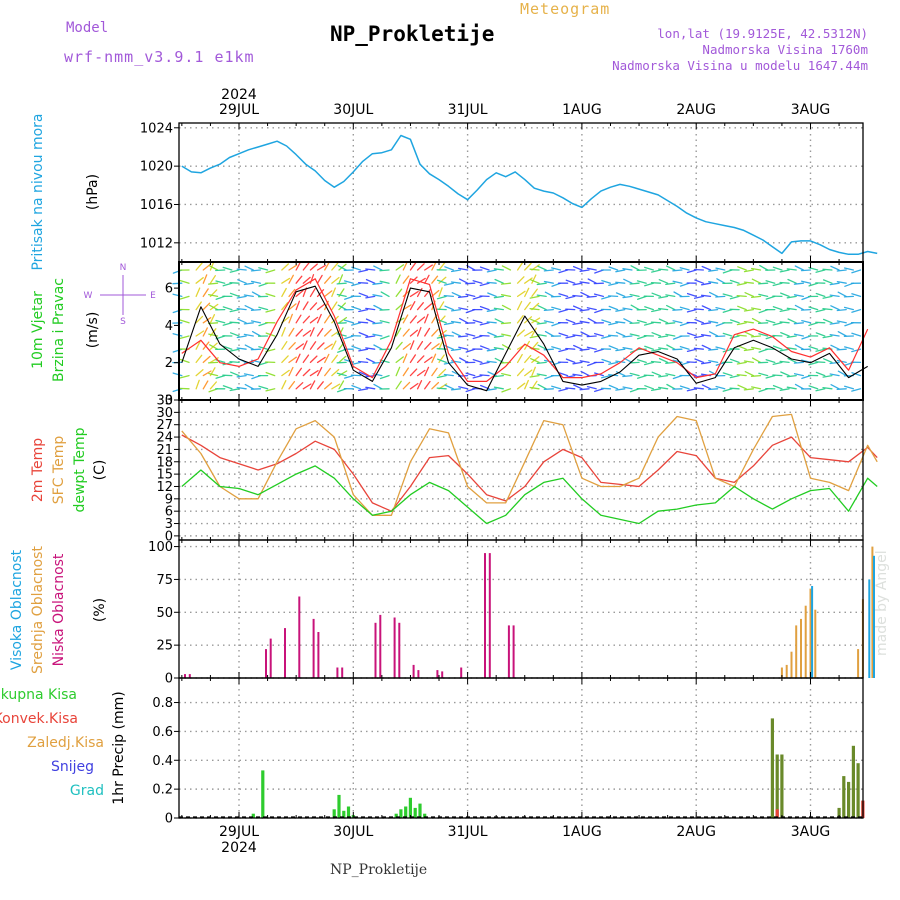 The height and width of the screenshot is (900, 900). What do you see at coordinates (88, 296) in the screenshot?
I see `compass-w: W` at bounding box center [88, 296].